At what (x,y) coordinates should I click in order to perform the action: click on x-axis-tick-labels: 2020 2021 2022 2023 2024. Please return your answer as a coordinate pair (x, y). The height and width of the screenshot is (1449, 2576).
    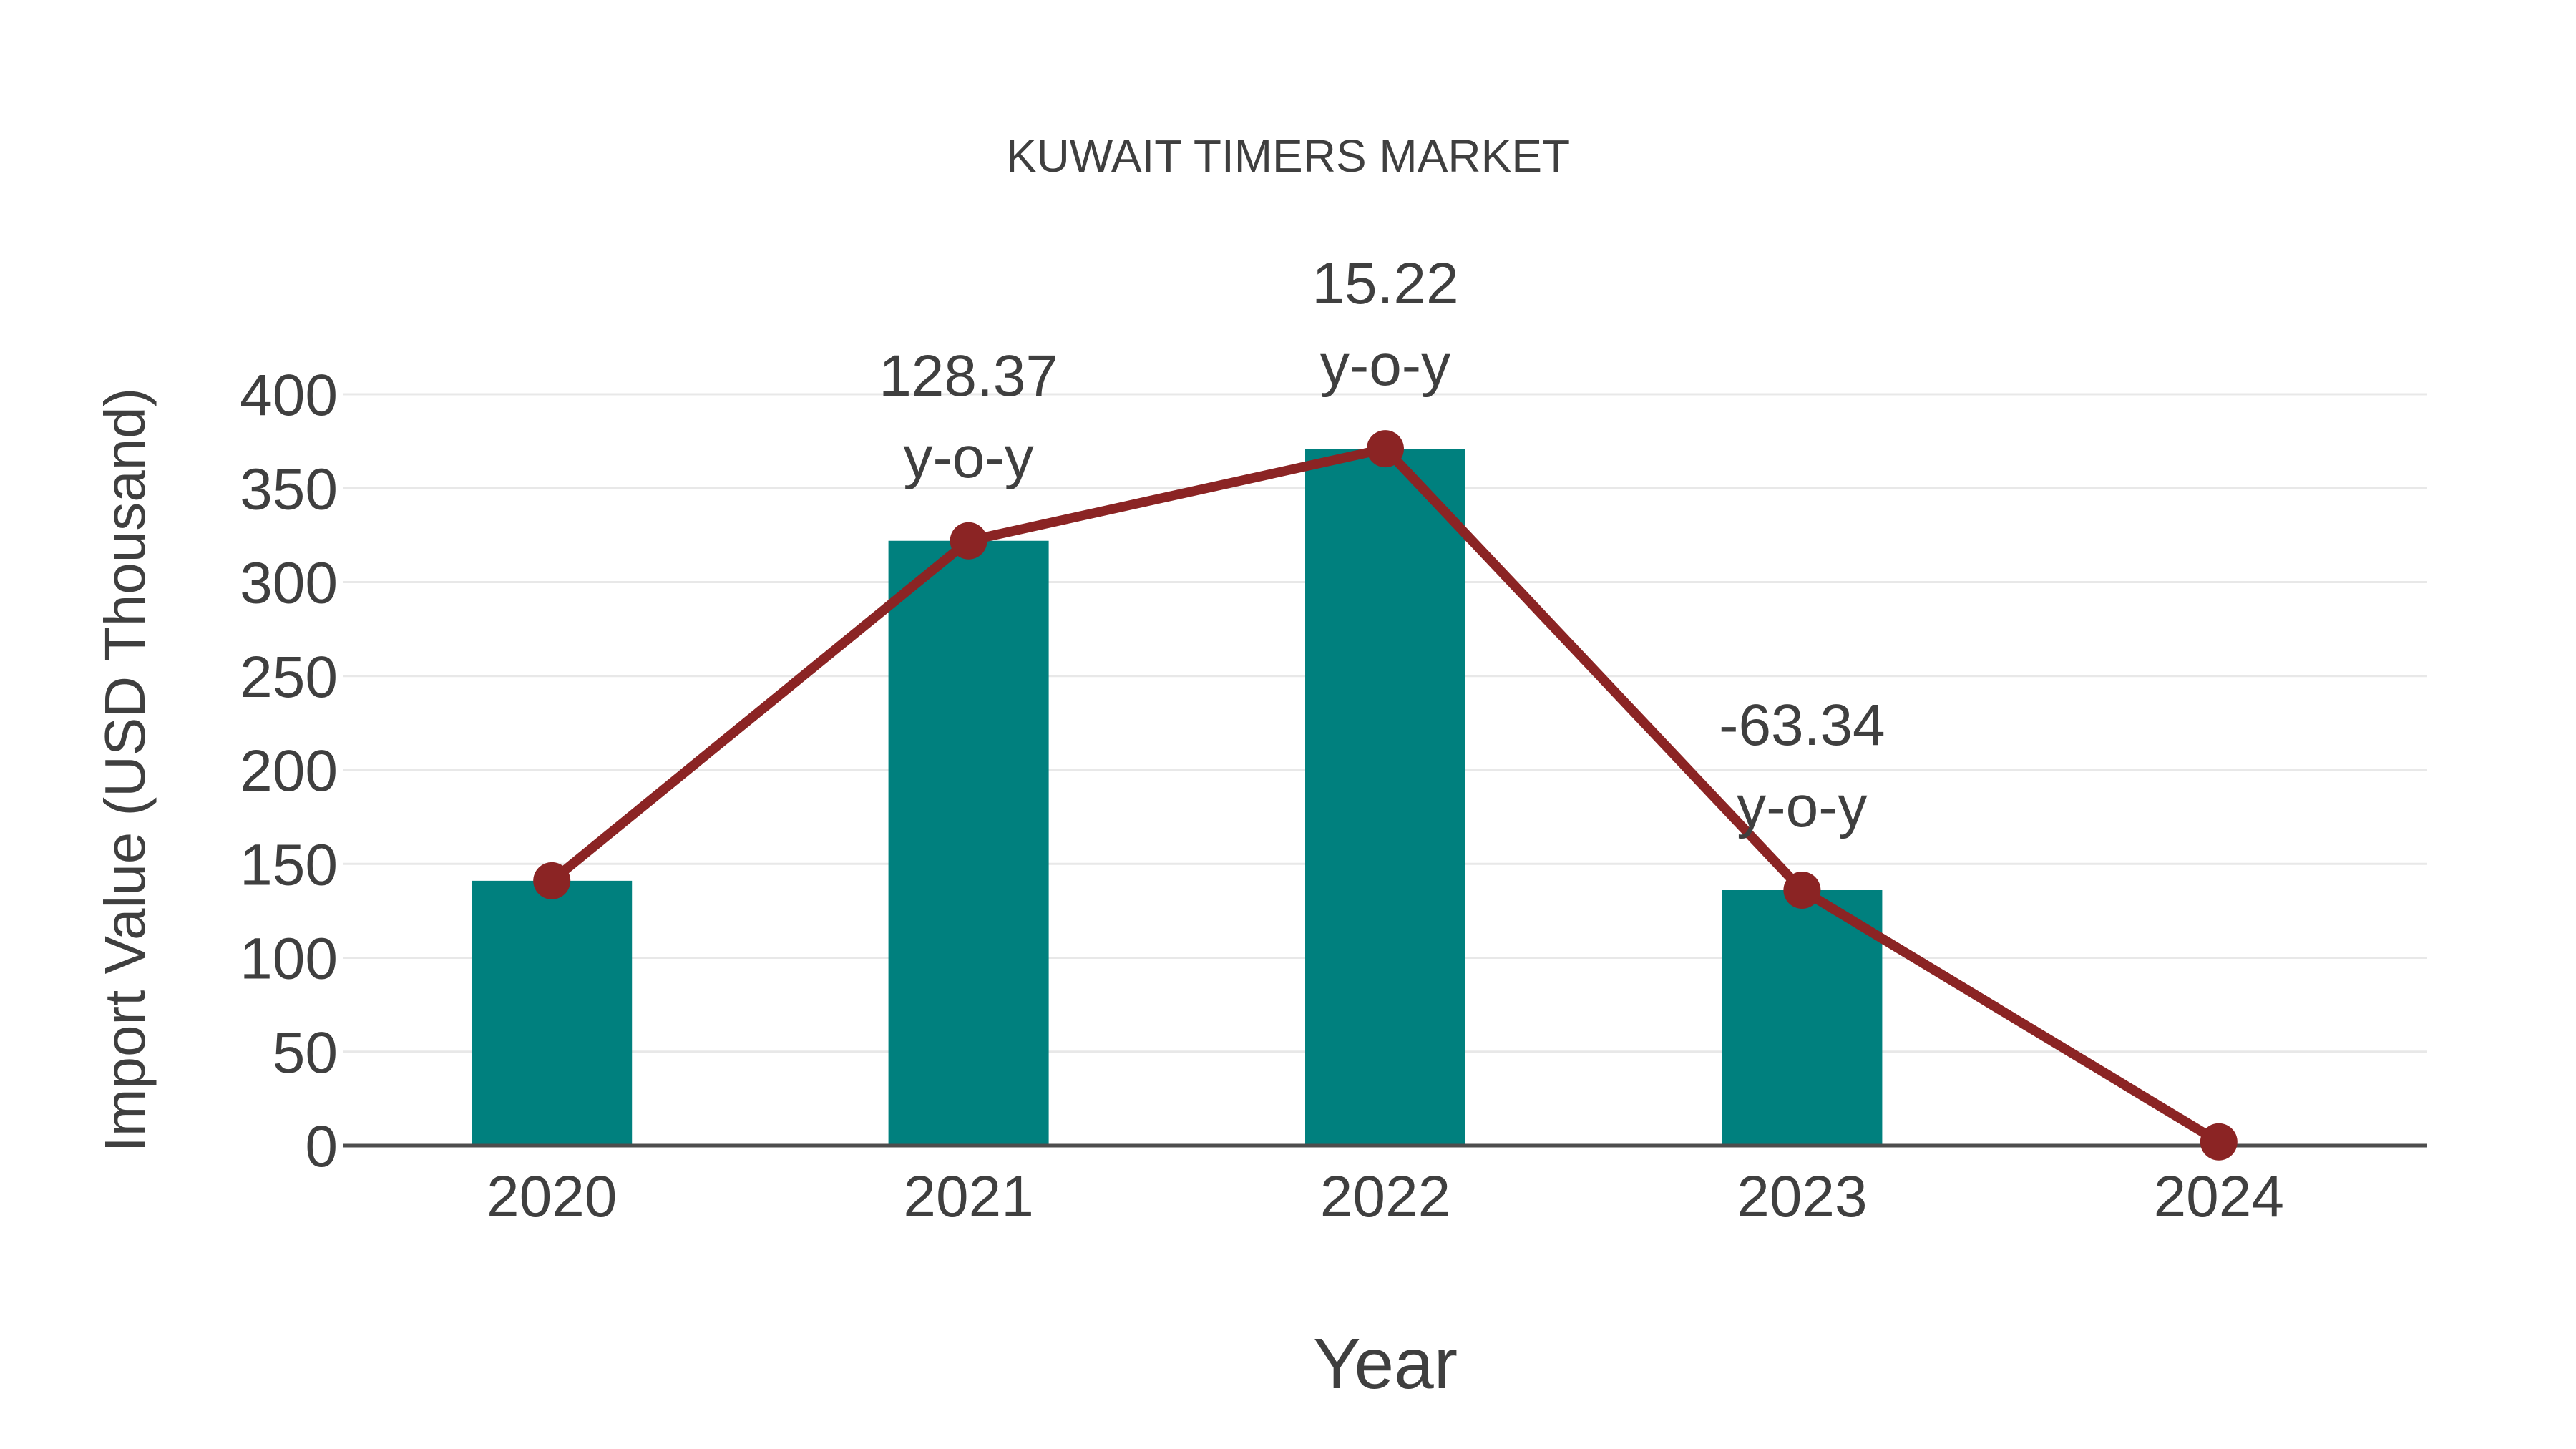
    Looking at the image, I should click on (1385, 1196).